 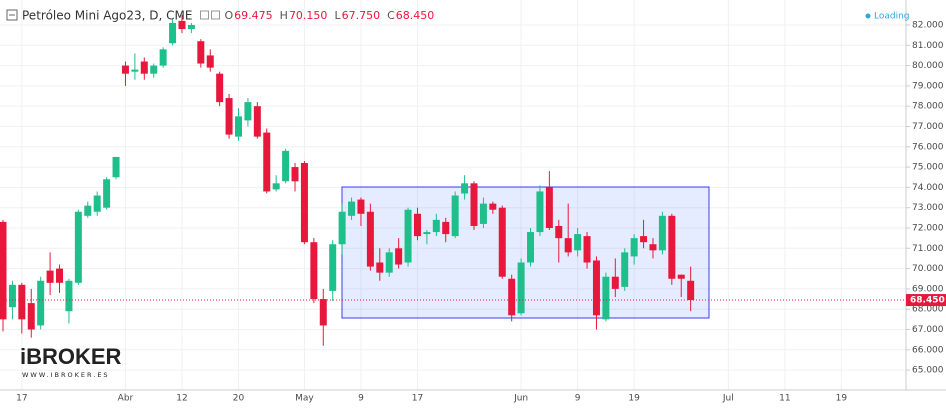 I want to click on y-tick-label: 73.000, so click(x=928, y=208).